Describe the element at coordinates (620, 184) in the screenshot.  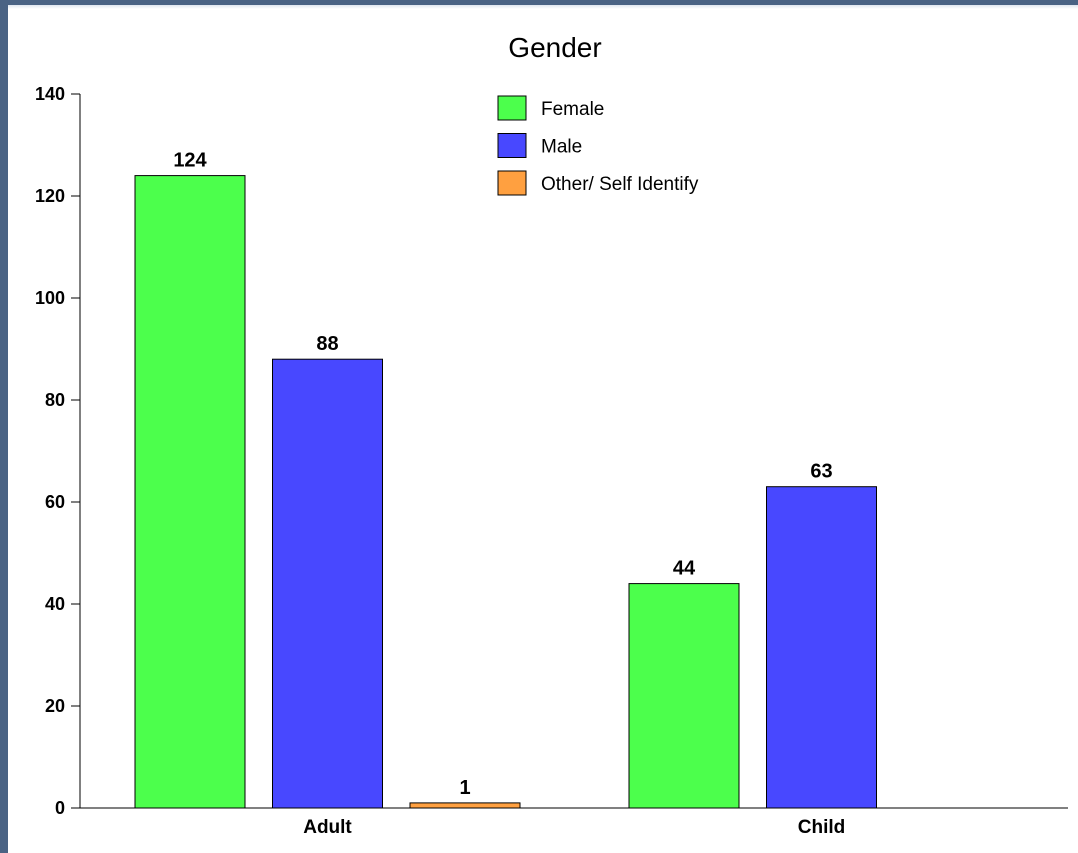
I see `legend-label: Other/ Self Identify` at that location.